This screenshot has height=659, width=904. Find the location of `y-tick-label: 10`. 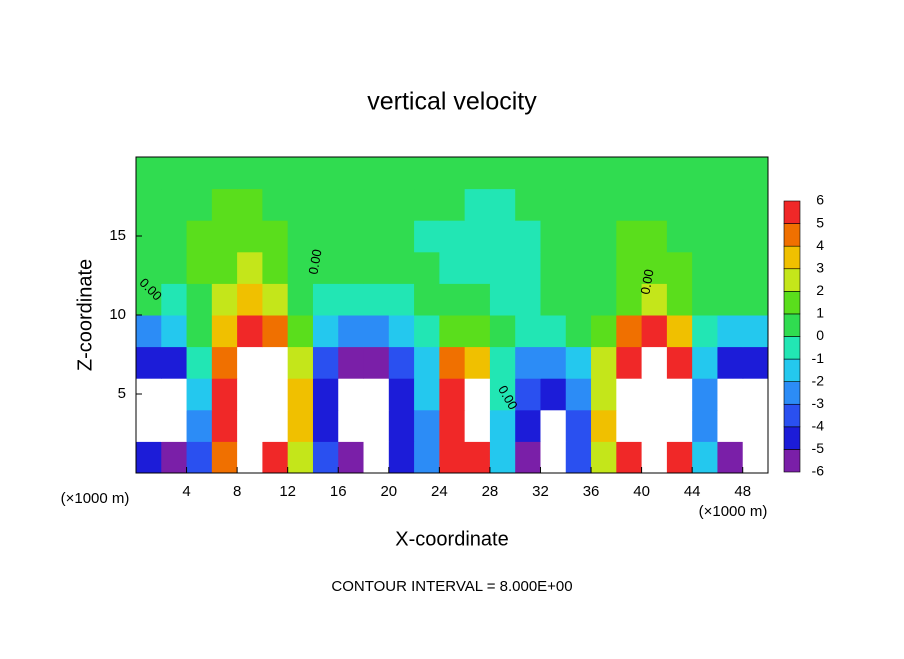

y-tick-label: 10 is located at coordinates (117, 314).